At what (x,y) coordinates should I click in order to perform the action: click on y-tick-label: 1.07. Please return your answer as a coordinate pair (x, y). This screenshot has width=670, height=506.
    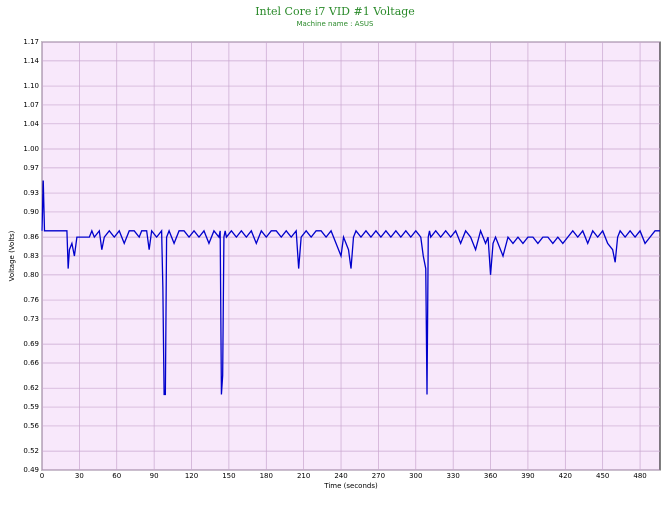
    Looking at the image, I should click on (31, 105).